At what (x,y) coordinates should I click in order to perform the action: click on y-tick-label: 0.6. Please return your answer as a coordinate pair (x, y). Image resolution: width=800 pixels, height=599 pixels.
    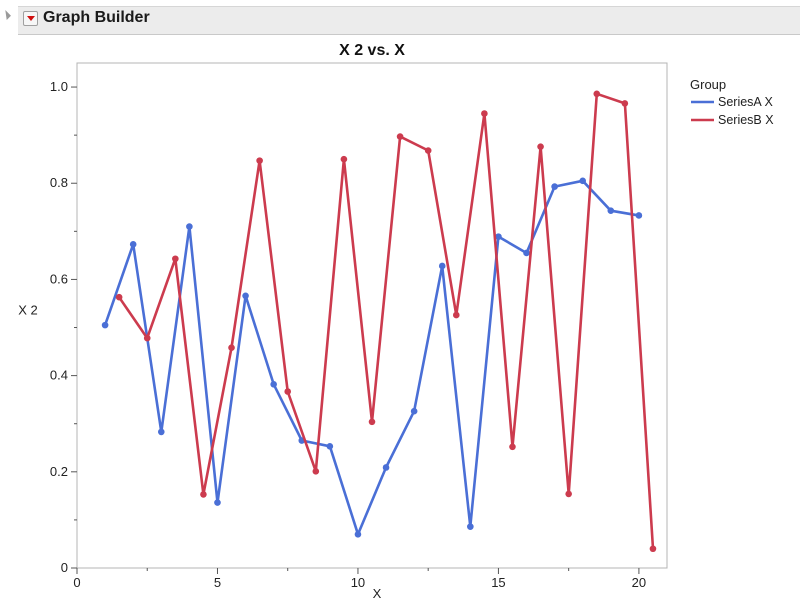
    Looking at the image, I should click on (59, 278).